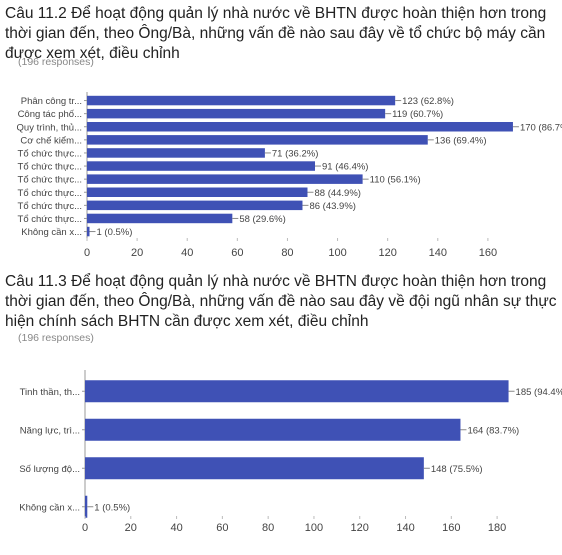  Describe the element at coordinates (417, 114) in the screenshot. I see `value-label: 119 (60.7%)` at that location.